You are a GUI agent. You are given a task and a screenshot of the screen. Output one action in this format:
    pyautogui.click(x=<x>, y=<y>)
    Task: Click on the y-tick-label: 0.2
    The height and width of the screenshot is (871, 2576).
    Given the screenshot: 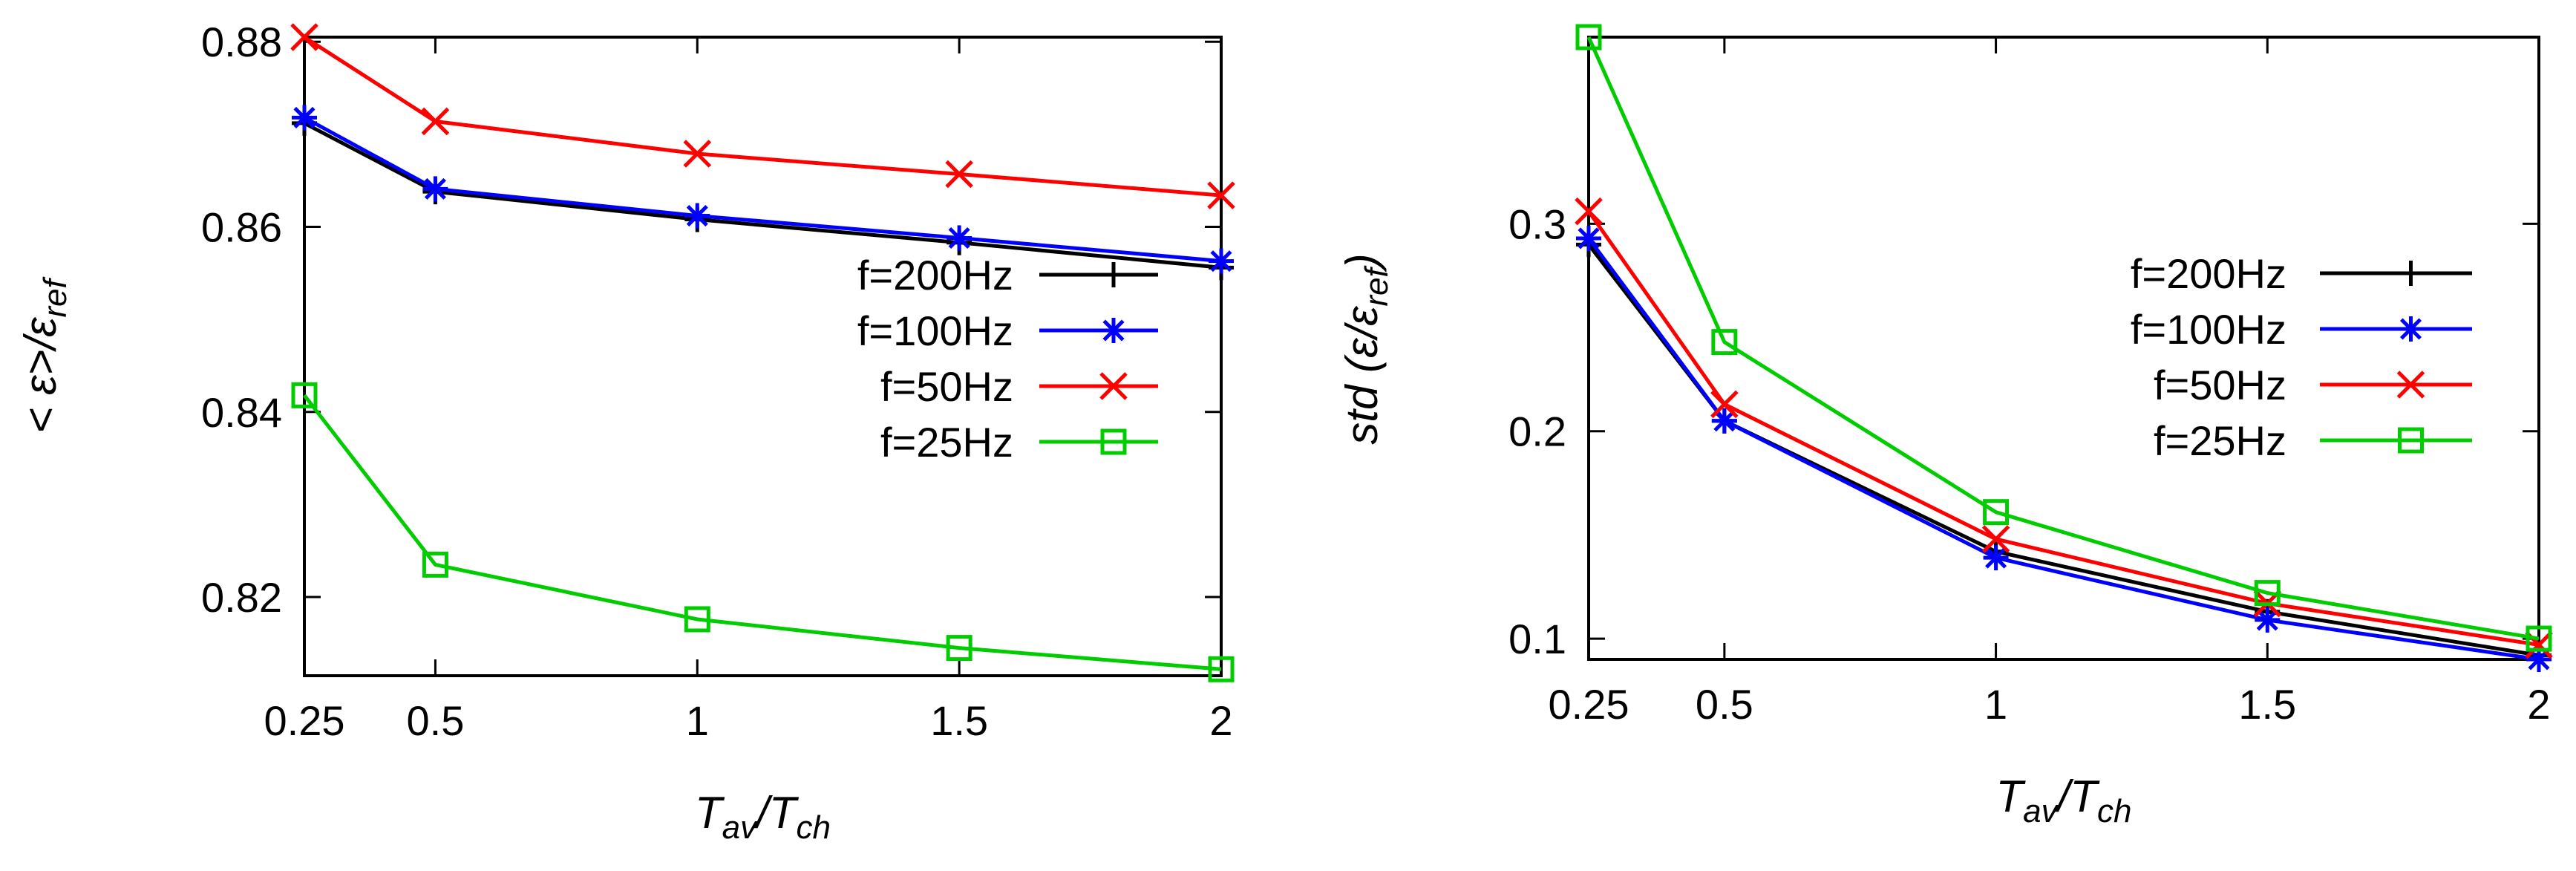 What is the action you would take?
    pyautogui.click(x=1537, y=431)
    